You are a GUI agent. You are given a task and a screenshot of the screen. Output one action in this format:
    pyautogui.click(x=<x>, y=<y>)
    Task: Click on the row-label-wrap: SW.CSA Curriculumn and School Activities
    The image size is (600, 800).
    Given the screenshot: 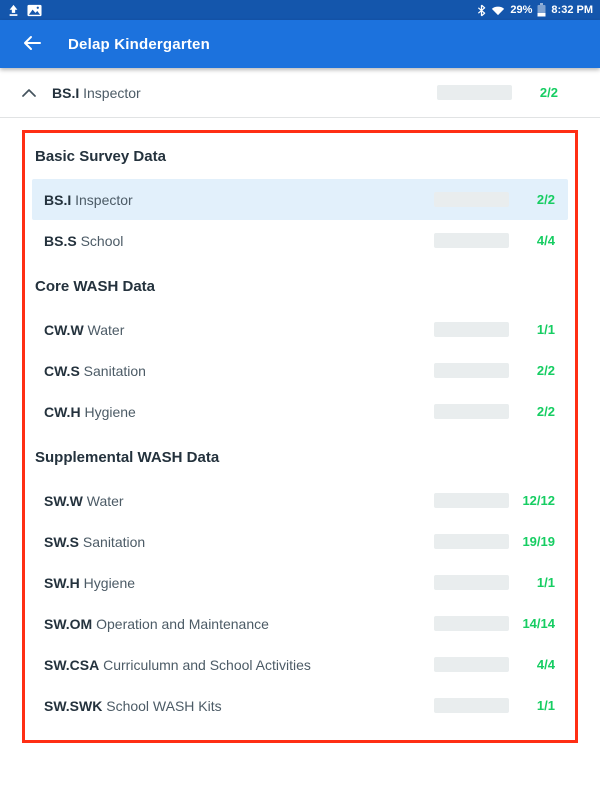 What is the action you would take?
    pyautogui.click(x=177, y=665)
    